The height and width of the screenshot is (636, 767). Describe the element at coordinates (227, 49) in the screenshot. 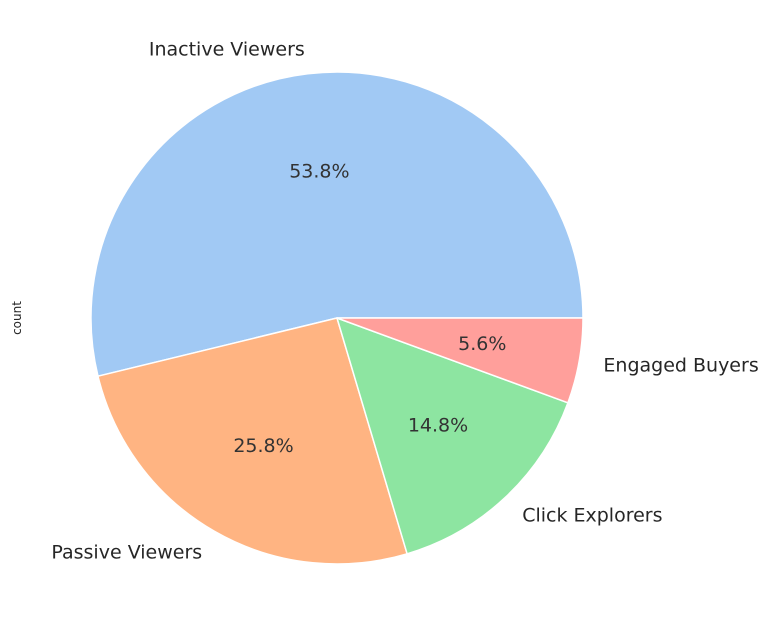

I see `slice-label-inactive-viewers: Inactive Viewers` at that location.